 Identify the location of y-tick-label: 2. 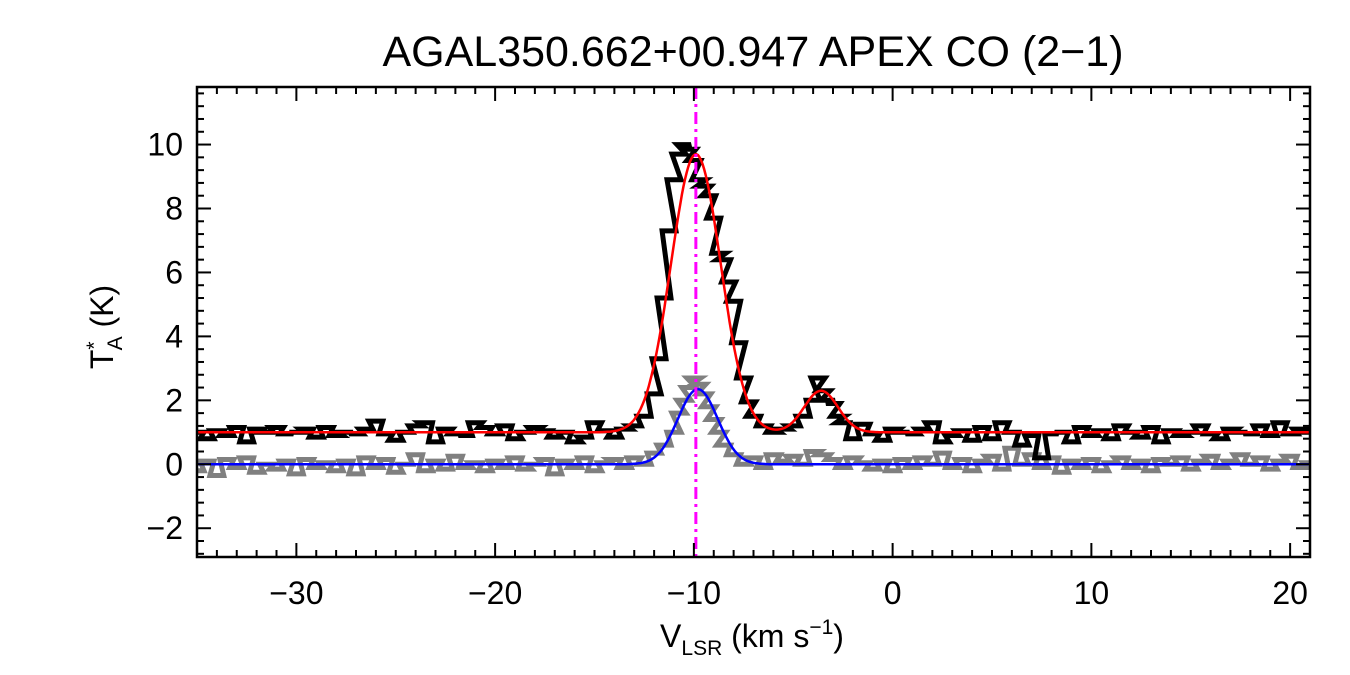
(174, 400).